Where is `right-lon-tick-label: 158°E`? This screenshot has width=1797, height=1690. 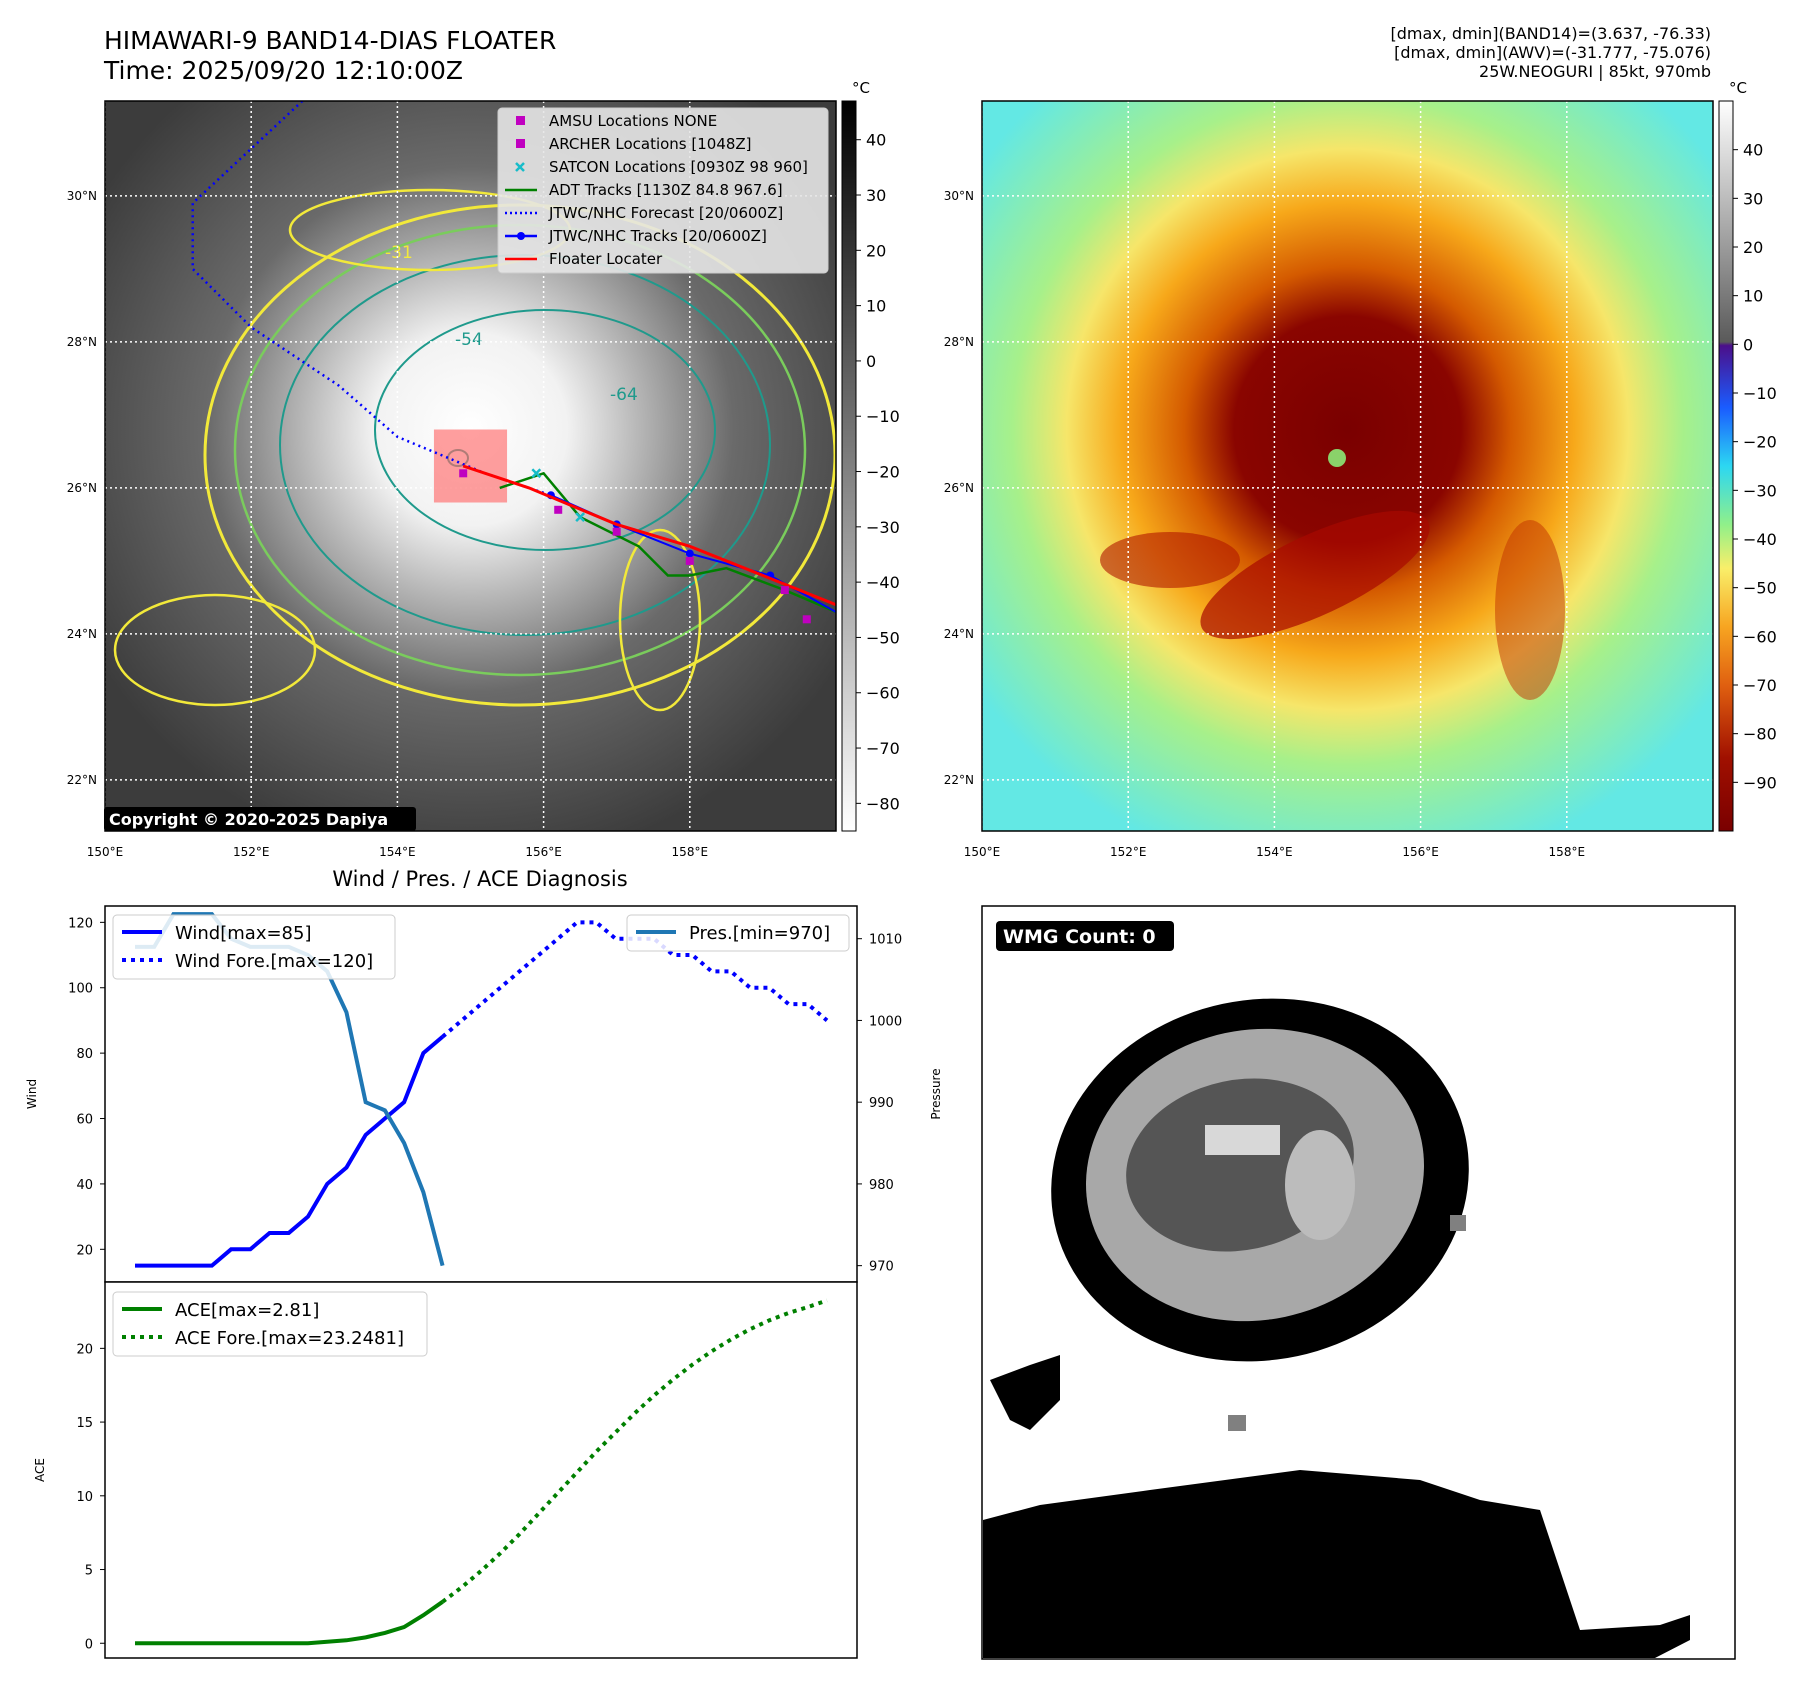 right-lon-tick-label: 158°E is located at coordinates (1567, 852).